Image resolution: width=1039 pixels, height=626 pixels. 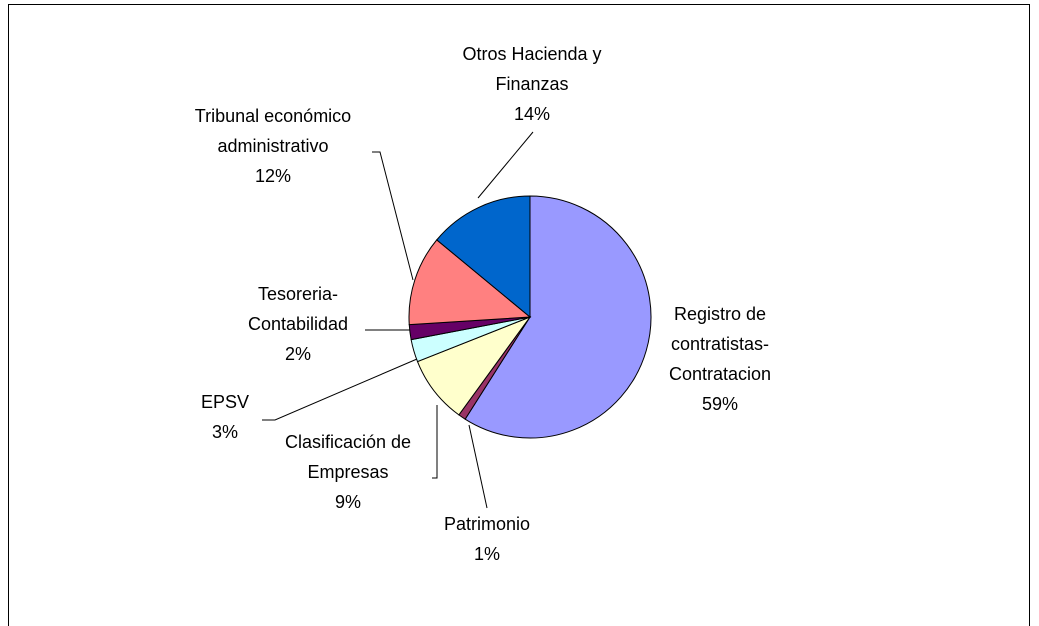 What do you see at coordinates (487, 554) in the screenshot?
I see `slice-value-label: 1%` at bounding box center [487, 554].